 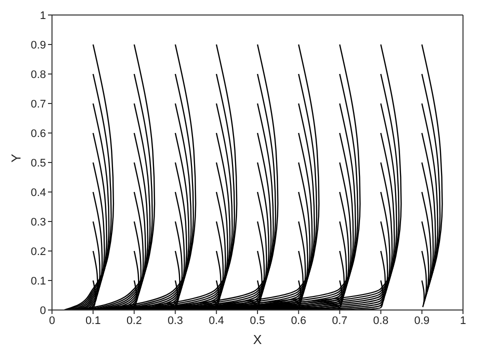 What do you see at coordinates (38, 222) in the screenshot?
I see `y-tick-label: 0.3` at bounding box center [38, 222].